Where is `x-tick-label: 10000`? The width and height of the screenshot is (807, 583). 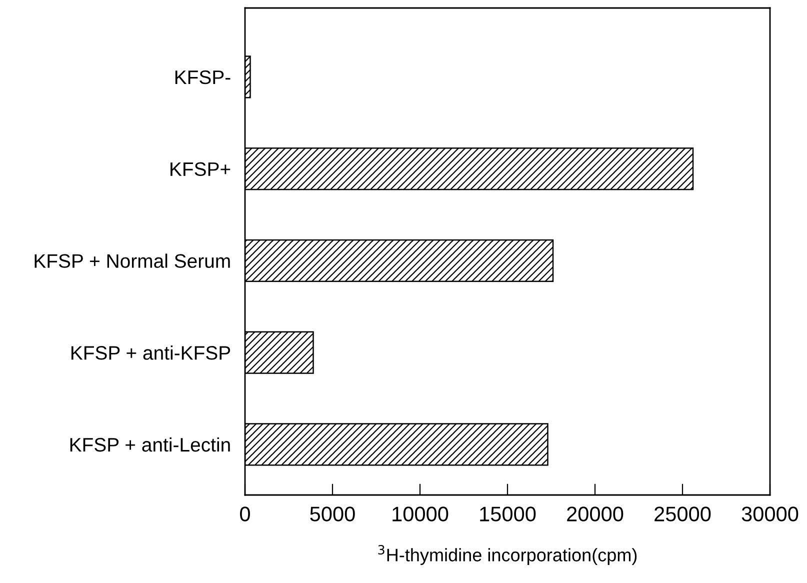 x-tick-label: 10000 is located at coordinates (420, 514).